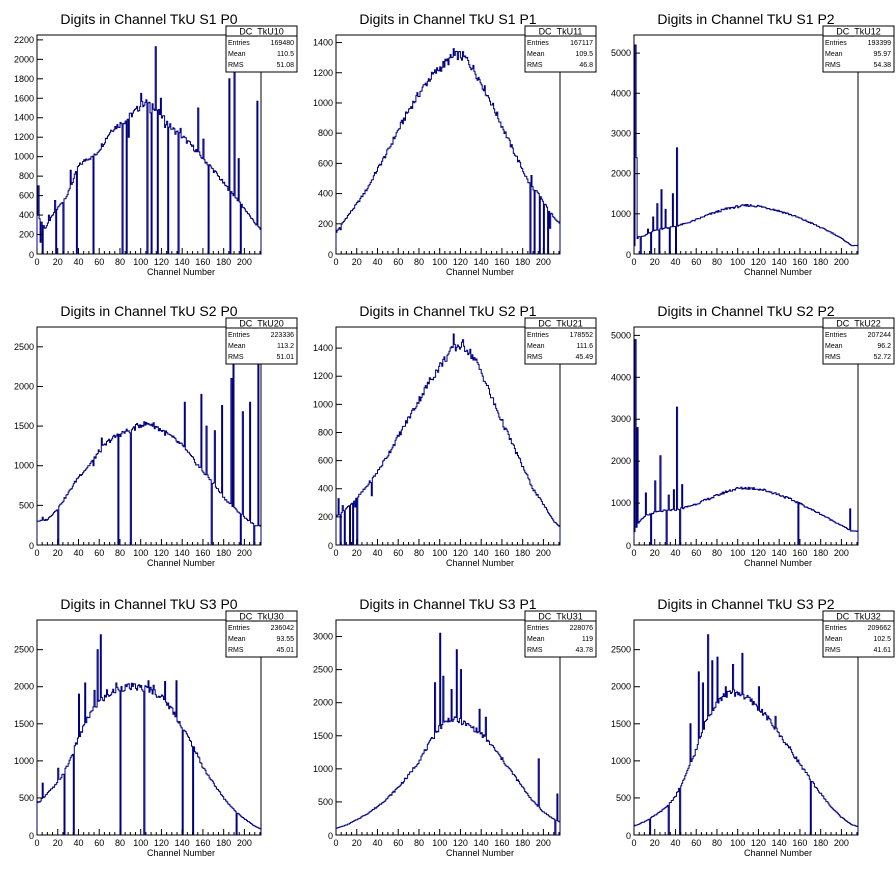 The width and height of the screenshot is (896, 877). I want to click on stats-value: 119, so click(587, 639).